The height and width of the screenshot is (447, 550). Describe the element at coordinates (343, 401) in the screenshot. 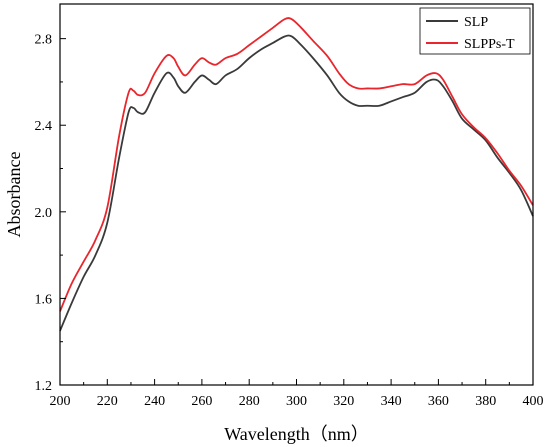

I see `x-tick-label: 320` at that location.